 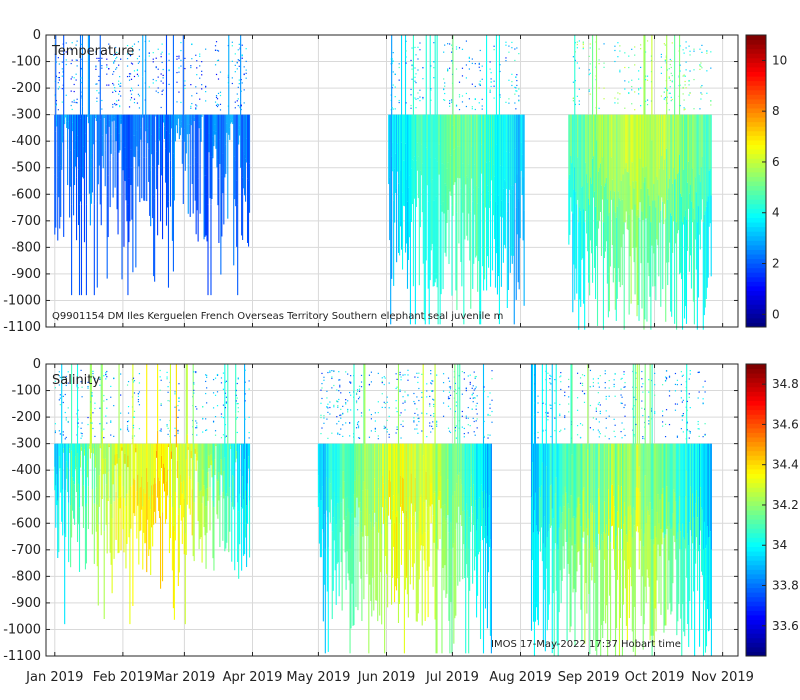 What do you see at coordinates (26, 550) in the screenshot?
I see `y-tick-label: -700` at bounding box center [26, 550].